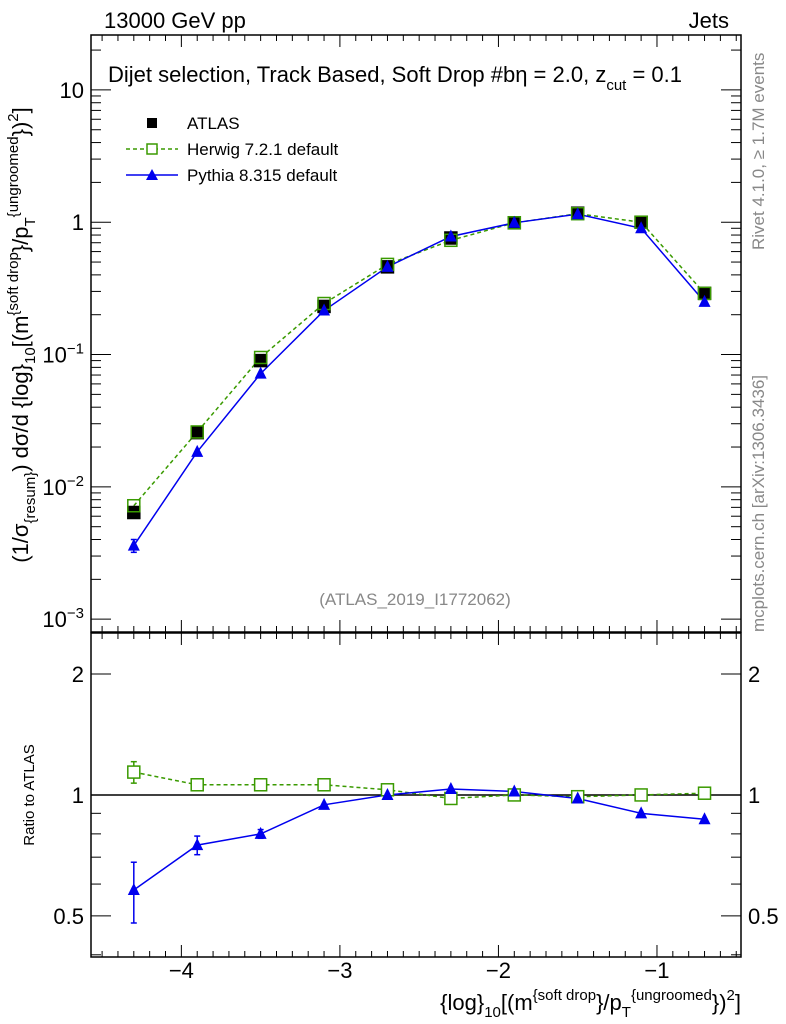  Describe the element at coordinates (75, 349) in the screenshot. I see `tick-exponent: −1` at that location.